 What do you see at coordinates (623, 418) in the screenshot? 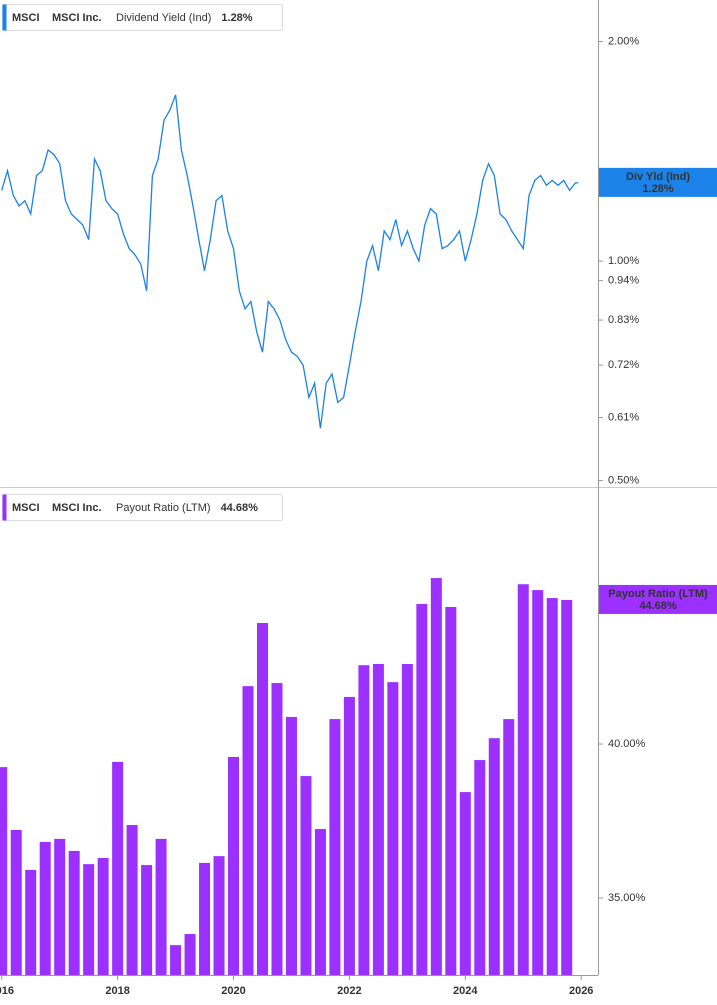
I see `y-tick-label: 0.61%` at bounding box center [623, 418].